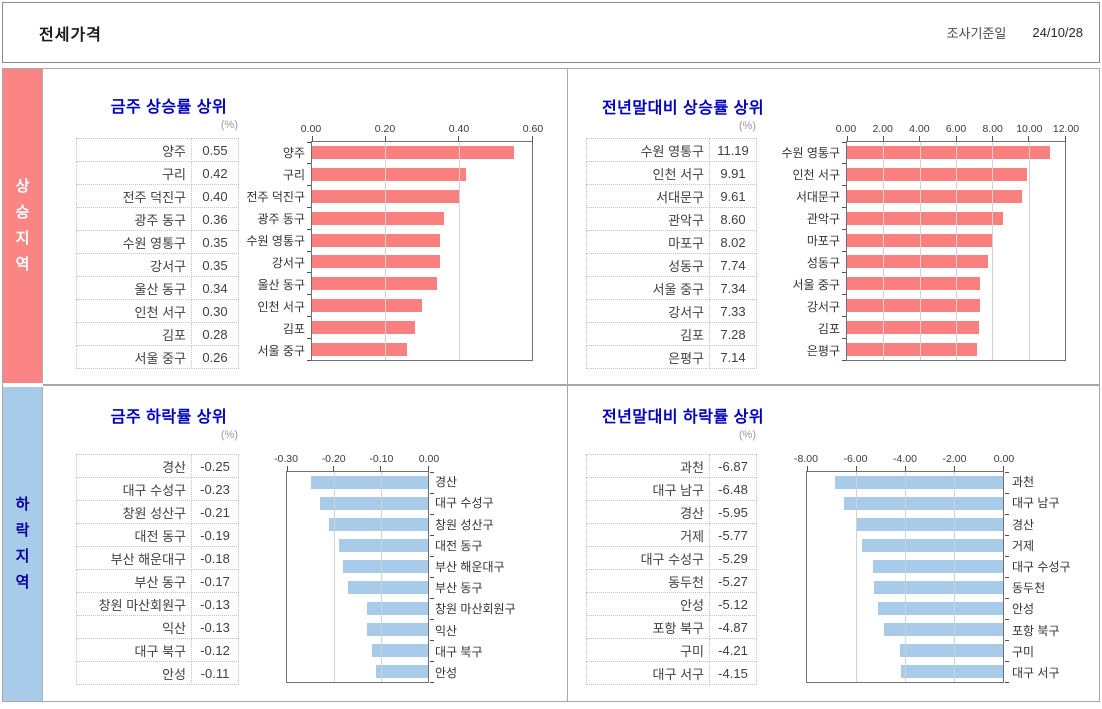 This screenshot has width=1102, height=709. I want to click on table-row: 경산 -5.95, so click(671, 512).